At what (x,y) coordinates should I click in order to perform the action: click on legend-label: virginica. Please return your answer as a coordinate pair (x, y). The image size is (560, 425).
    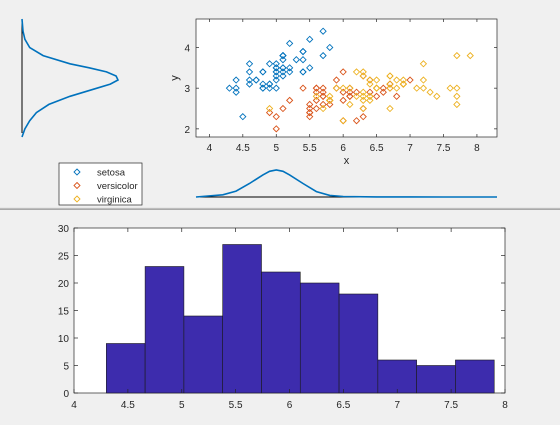
    Looking at the image, I should click on (115, 200).